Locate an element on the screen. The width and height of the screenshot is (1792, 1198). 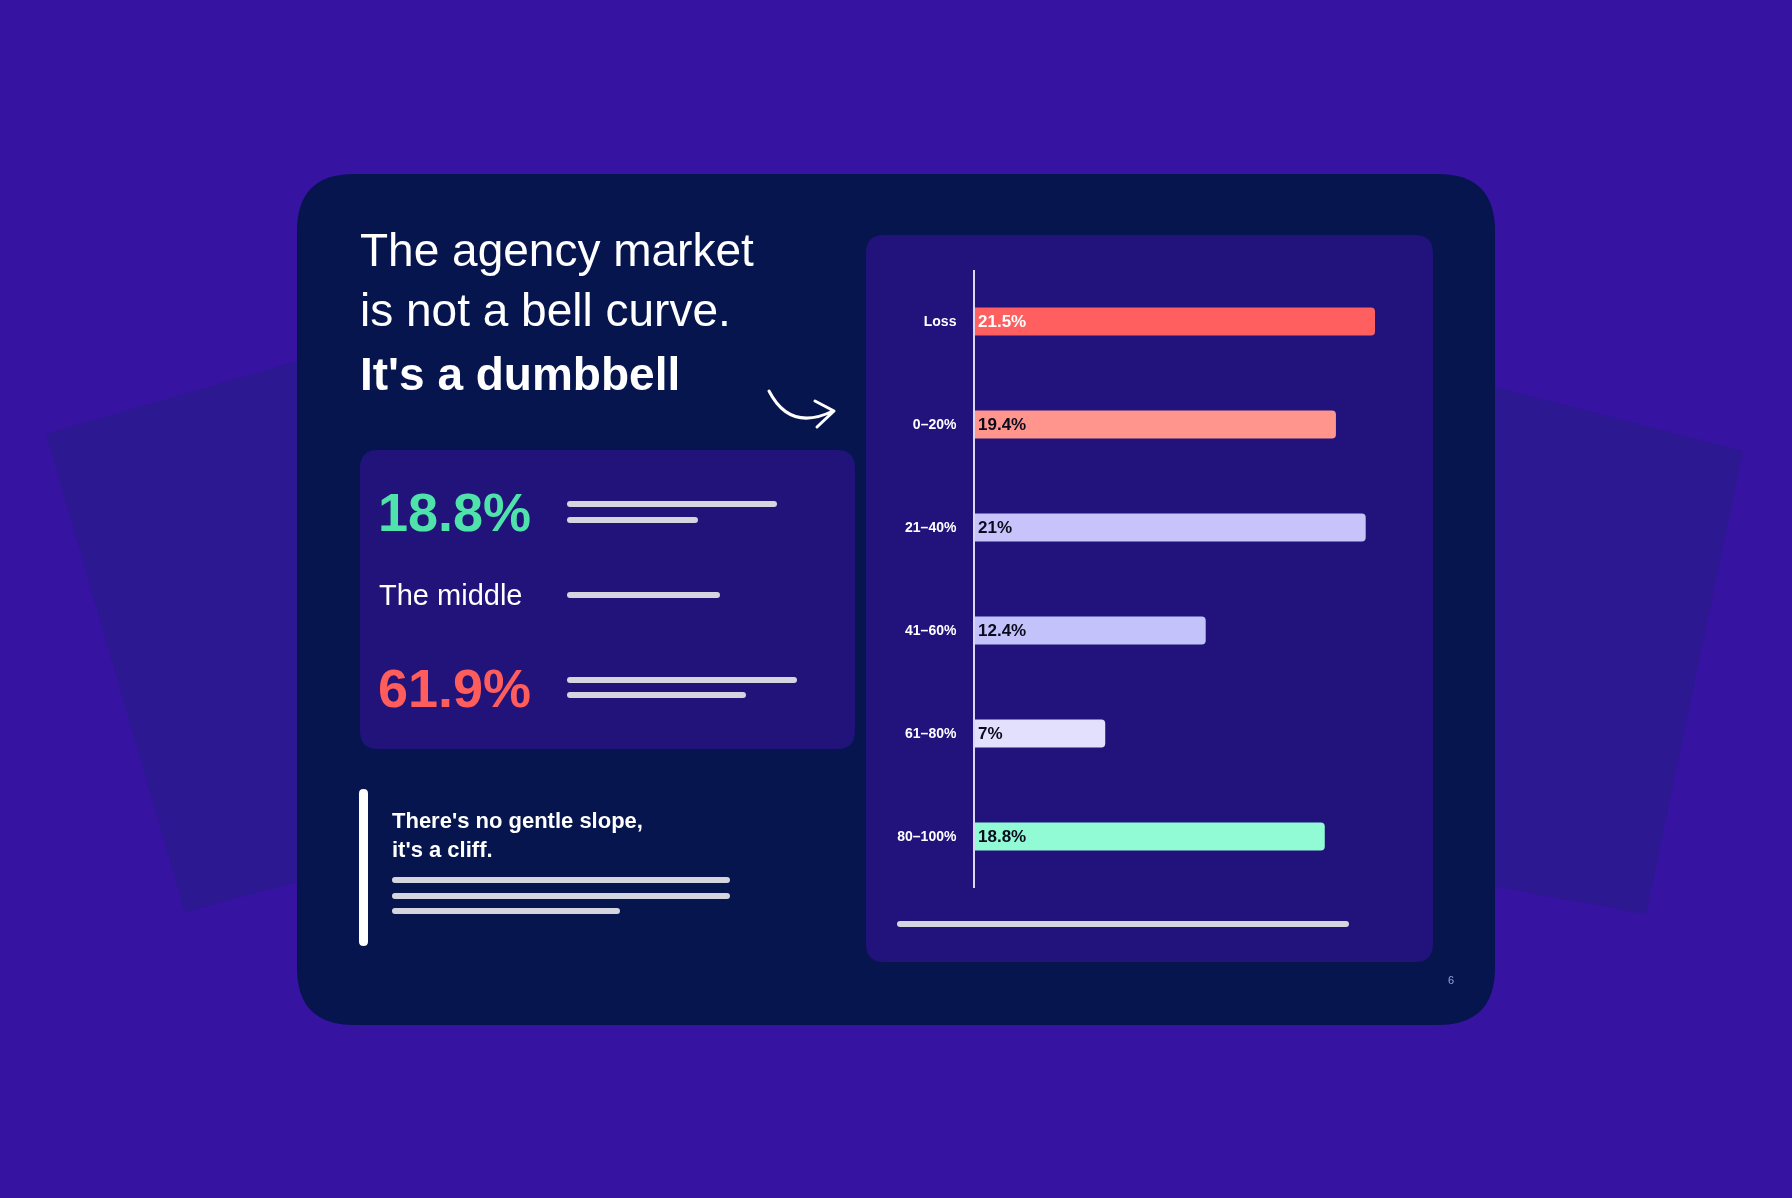
y-tick-label: 0–20% is located at coordinates (934, 424).